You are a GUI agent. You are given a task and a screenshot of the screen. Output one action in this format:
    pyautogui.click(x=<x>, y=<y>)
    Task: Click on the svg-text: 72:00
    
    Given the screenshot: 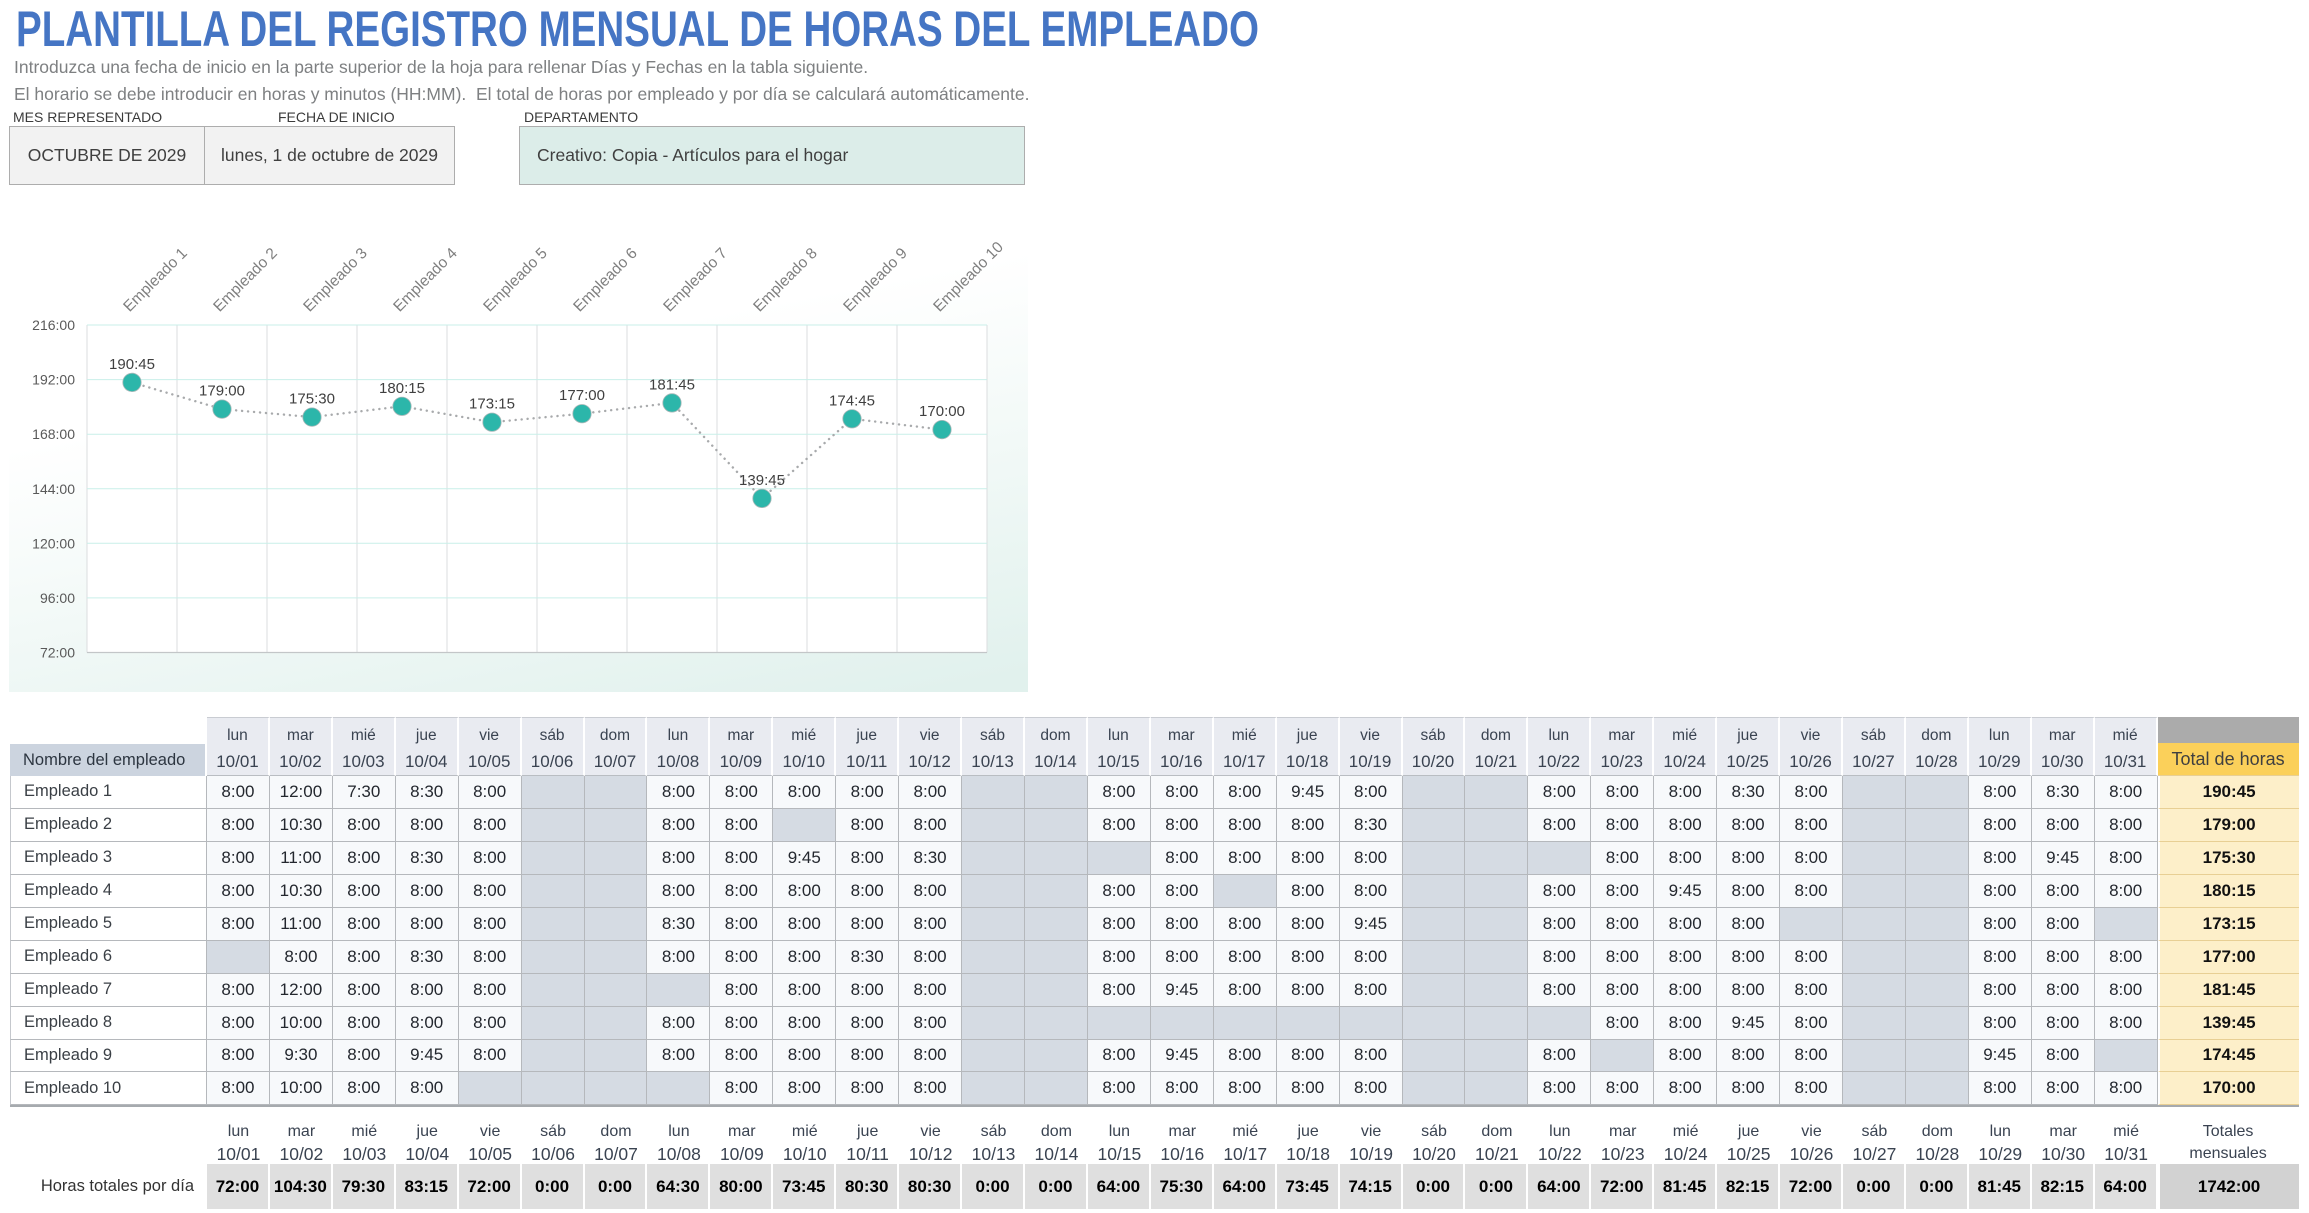 What is the action you would take?
    pyautogui.click(x=57, y=653)
    